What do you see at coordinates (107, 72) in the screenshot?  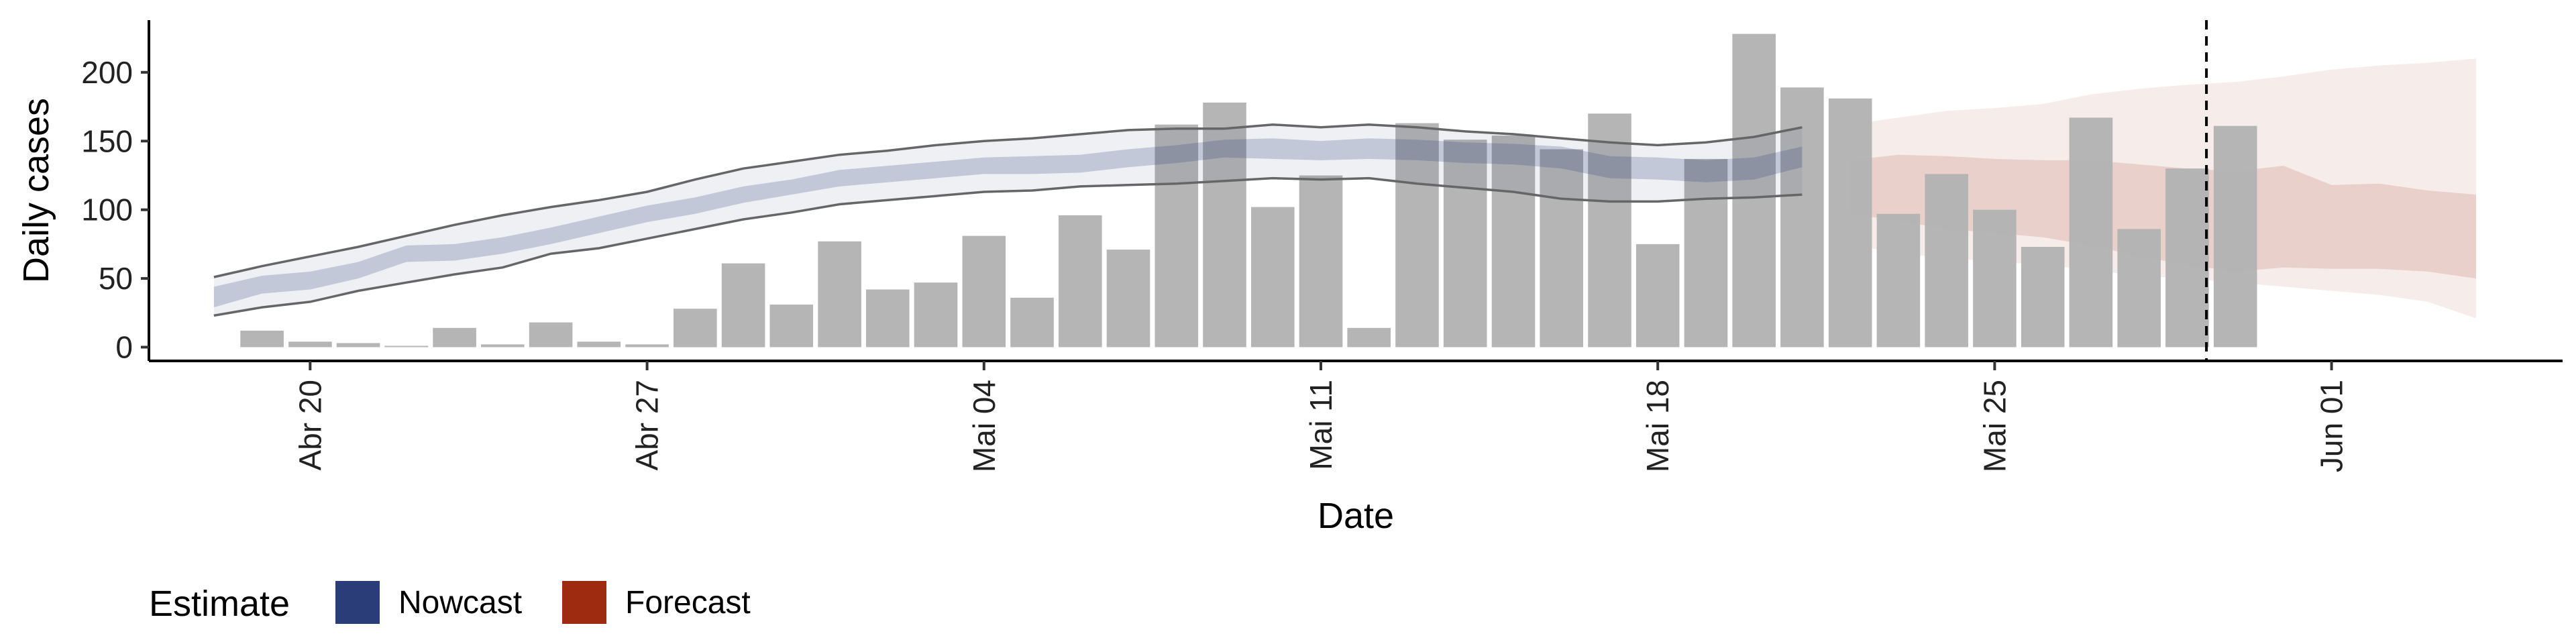 I see `y-tick-label: 200` at bounding box center [107, 72].